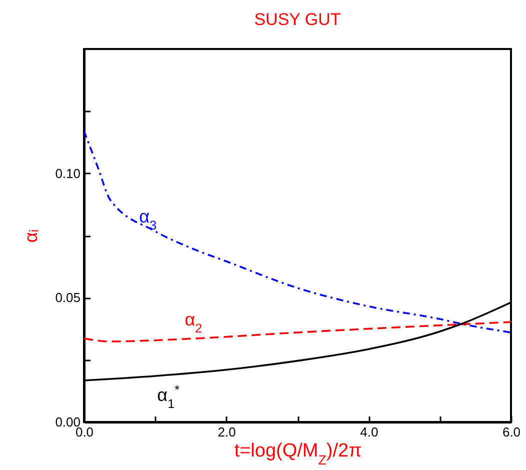 The height and width of the screenshot is (470, 526). What do you see at coordinates (297, 19) in the screenshot?
I see `chart-title: SUSY GUT` at bounding box center [297, 19].